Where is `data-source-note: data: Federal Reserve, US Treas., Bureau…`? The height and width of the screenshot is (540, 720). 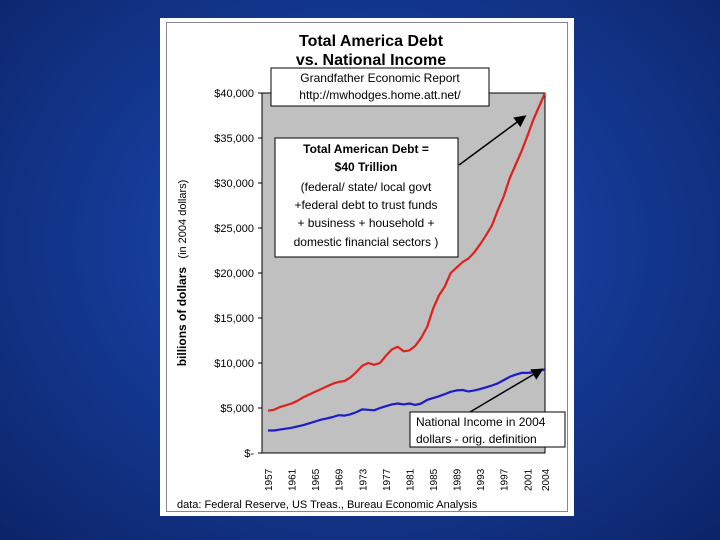
data-source-note: data: Federal Reserve, US Treas., Bureau… is located at coordinates (327, 505).